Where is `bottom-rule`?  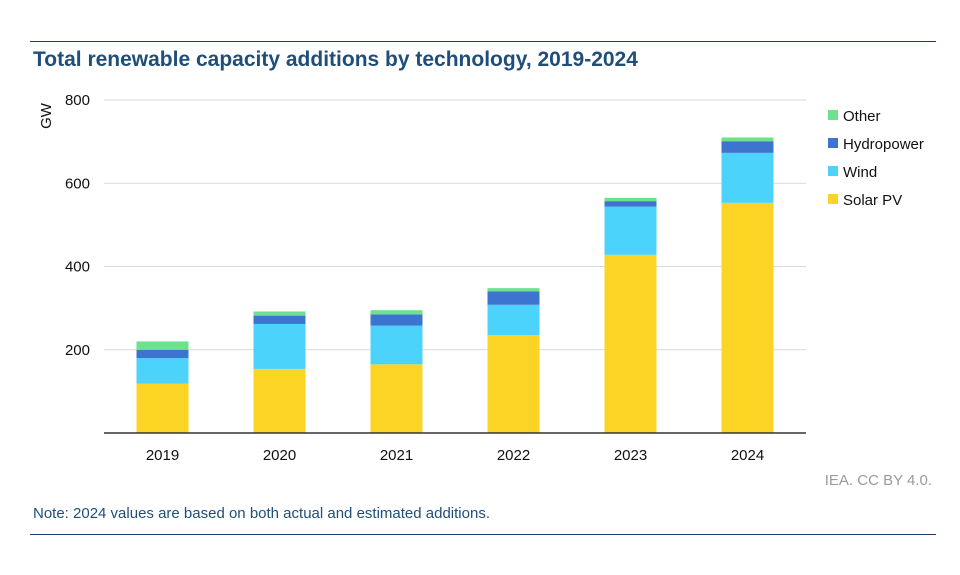 bottom-rule is located at coordinates (483, 534).